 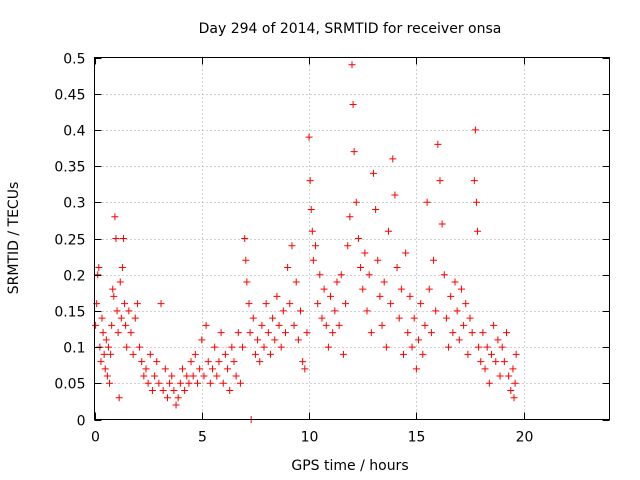 I want to click on y-tick-label: 0.3, so click(x=74, y=204).